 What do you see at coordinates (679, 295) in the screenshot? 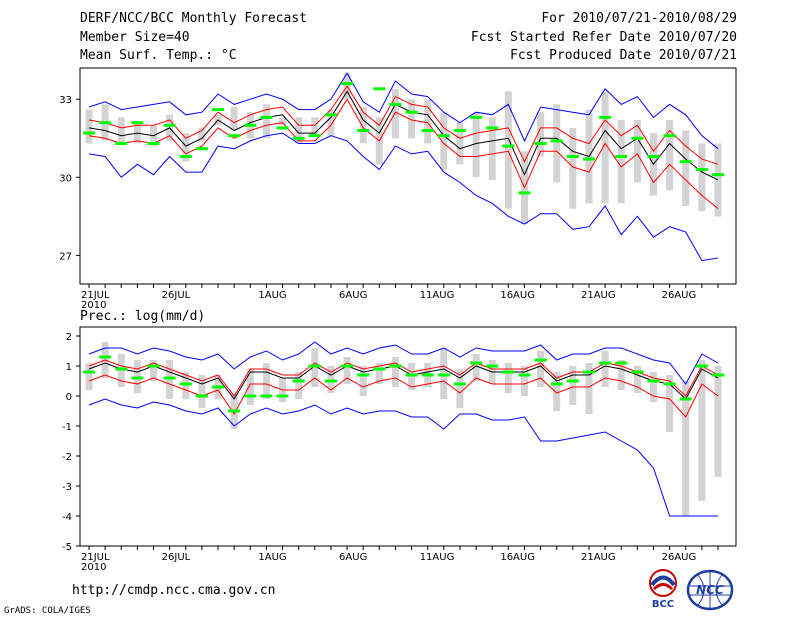
I see `x-tick-label: 26AUG` at bounding box center [679, 295].